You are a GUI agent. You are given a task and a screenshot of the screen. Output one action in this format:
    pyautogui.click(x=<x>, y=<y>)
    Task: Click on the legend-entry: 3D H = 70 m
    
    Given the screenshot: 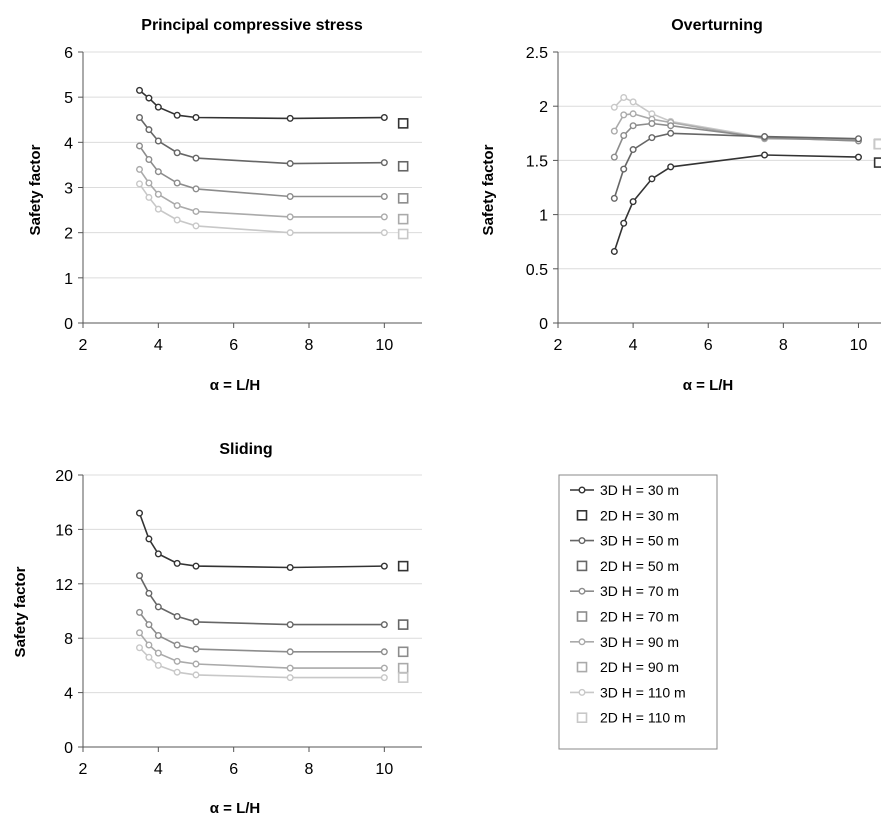 What is the action you would take?
    pyautogui.click(x=624, y=591)
    